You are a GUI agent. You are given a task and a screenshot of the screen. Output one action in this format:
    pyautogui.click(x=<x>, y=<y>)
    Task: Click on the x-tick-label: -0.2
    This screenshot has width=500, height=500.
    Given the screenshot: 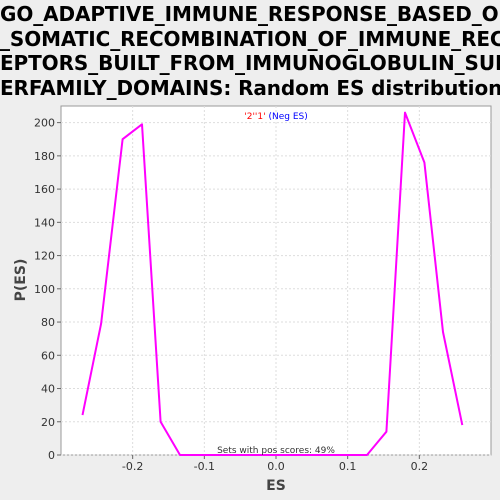 What is the action you would take?
    pyautogui.click(x=132, y=466)
    